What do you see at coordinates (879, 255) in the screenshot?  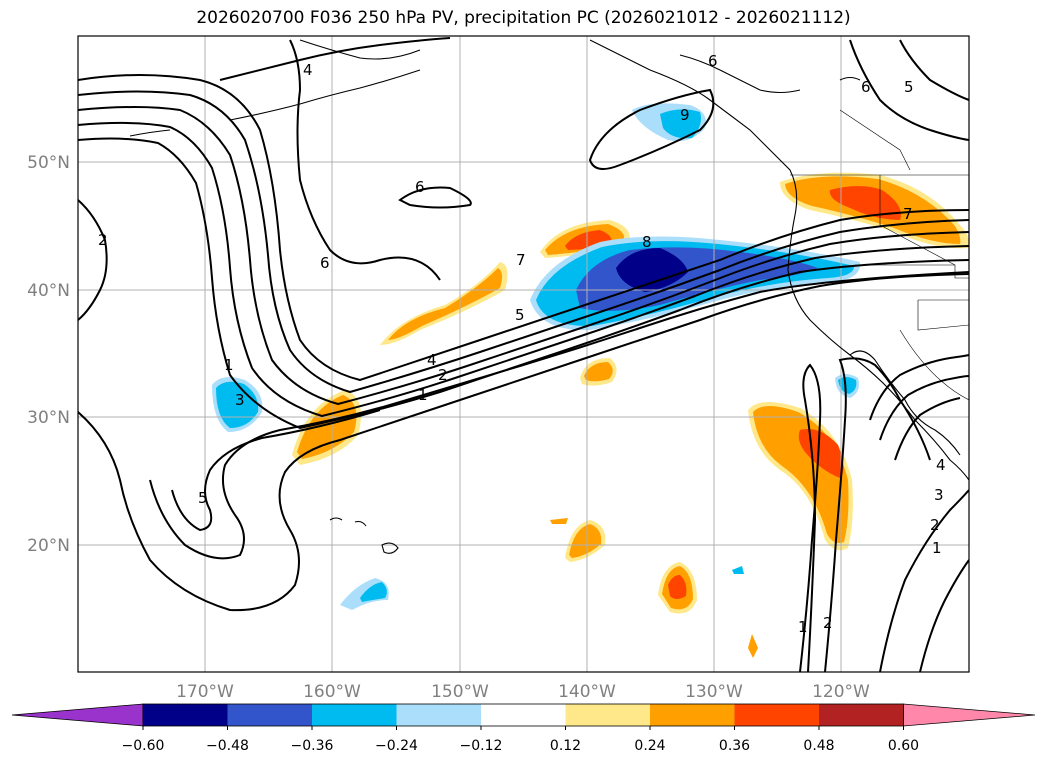 I see `borders` at bounding box center [879, 255].